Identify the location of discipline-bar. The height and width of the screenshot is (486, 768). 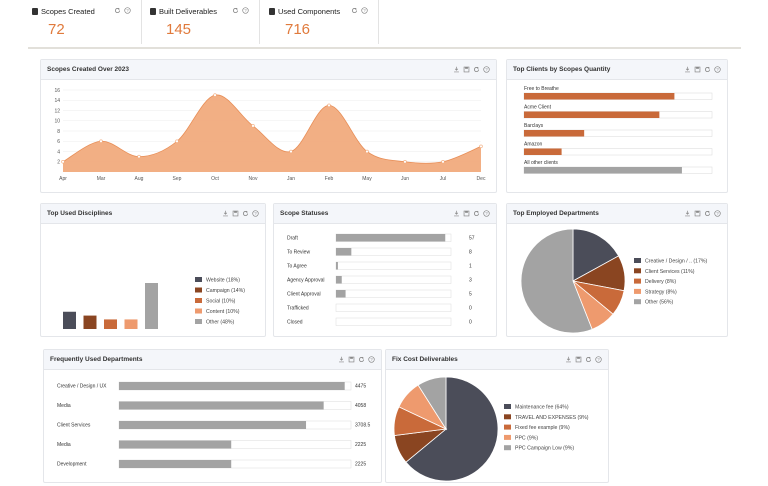
(90, 322).